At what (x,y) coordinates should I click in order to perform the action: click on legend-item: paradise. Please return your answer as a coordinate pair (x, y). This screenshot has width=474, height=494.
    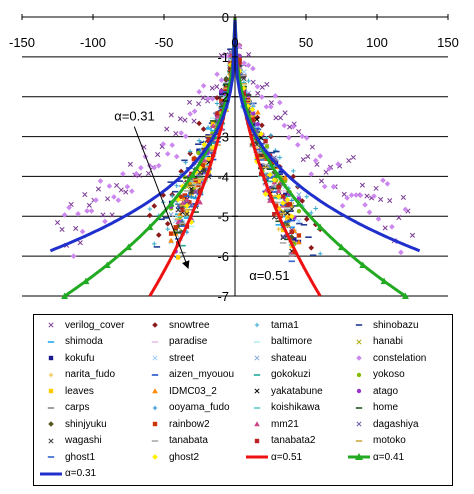
    Looking at the image, I should click on (175, 342).